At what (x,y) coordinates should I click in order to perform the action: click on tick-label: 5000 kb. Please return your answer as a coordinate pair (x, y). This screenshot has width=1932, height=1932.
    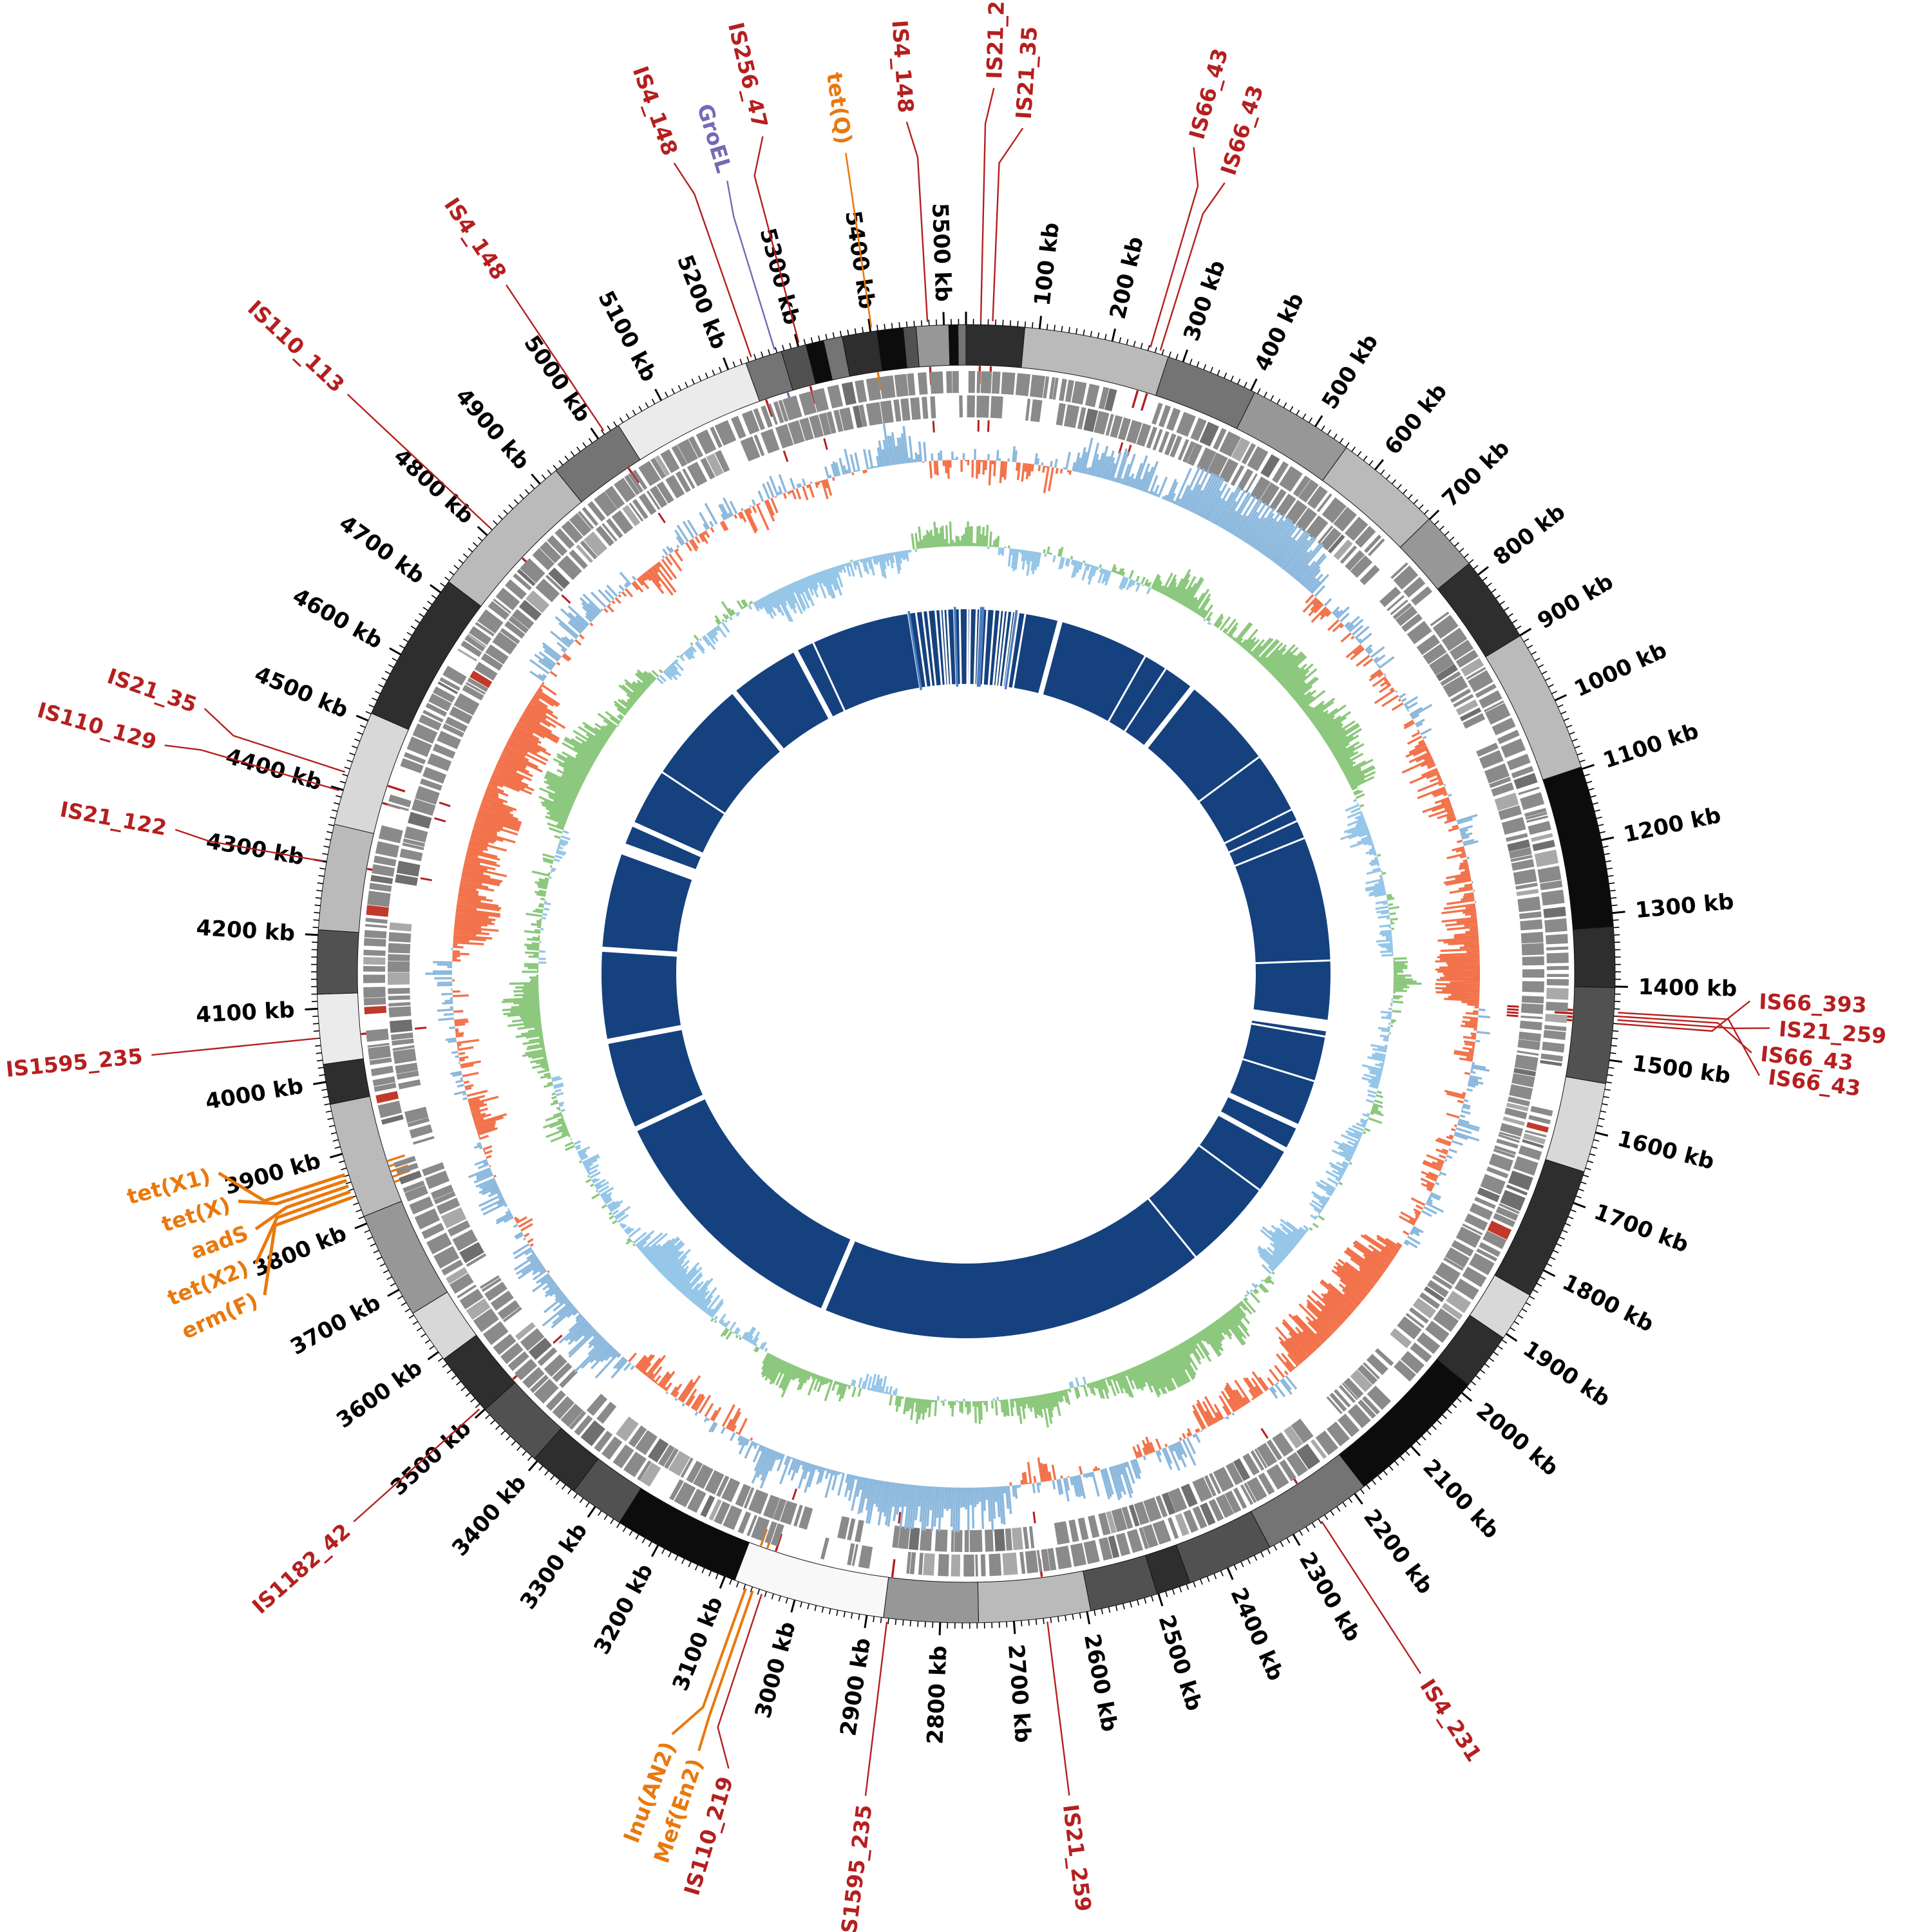
    Looking at the image, I should click on (557, 379).